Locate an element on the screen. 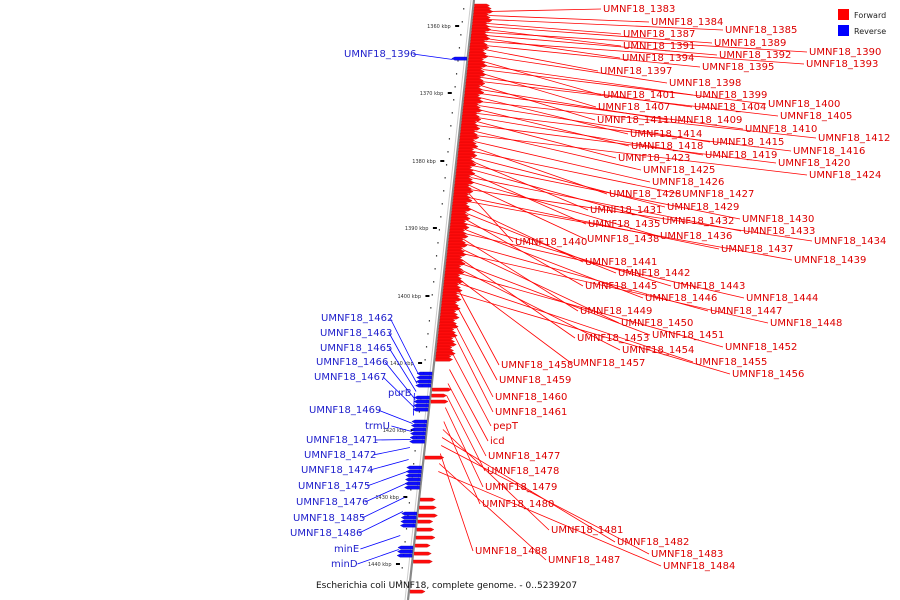 The width and height of the screenshot is (900, 600). gene-label-forward: UMNF18_1426 is located at coordinates (688, 182).